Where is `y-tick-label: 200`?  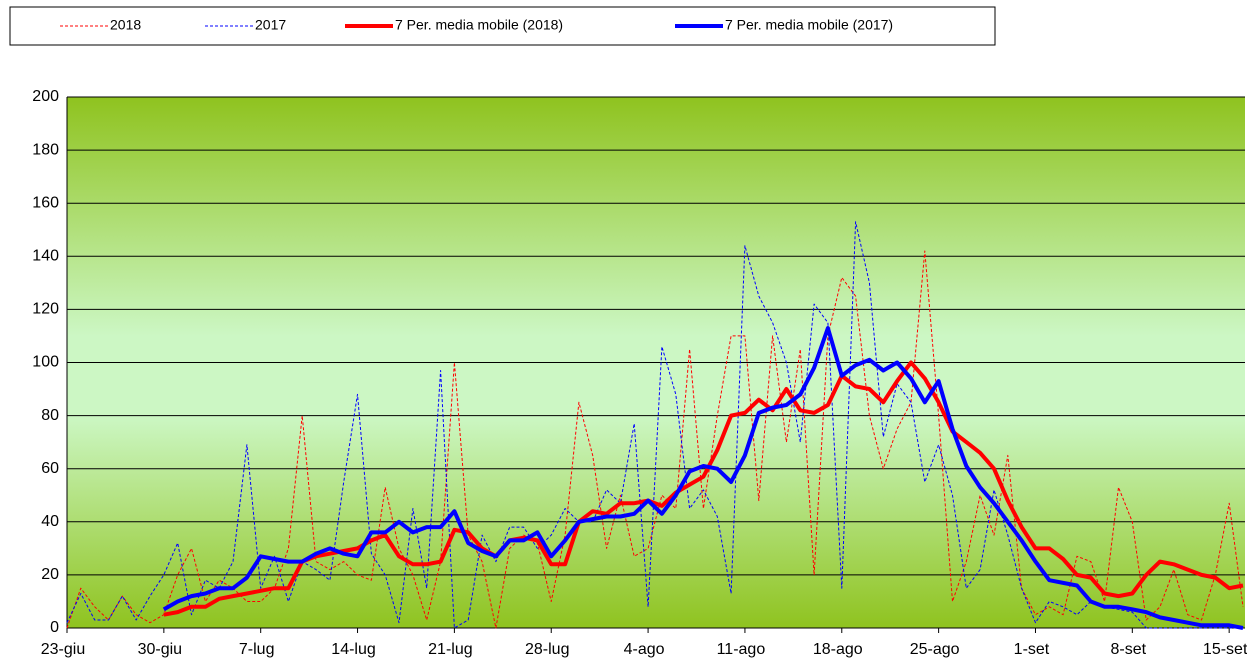 y-tick-label: 200 is located at coordinates (45, 96).